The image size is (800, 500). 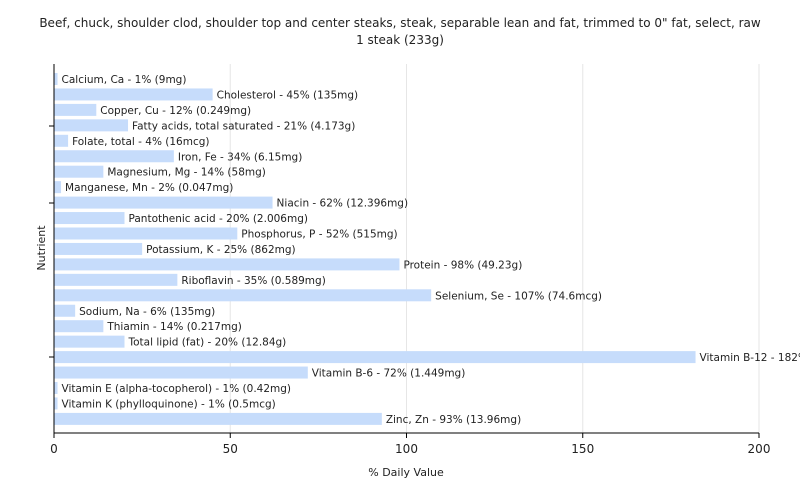 What do you see at coordinates (253, 281) in the screenshot?
I see `bar-label: Riboflavin - 35% (0.589mg)` at bounding box center [253, 281].